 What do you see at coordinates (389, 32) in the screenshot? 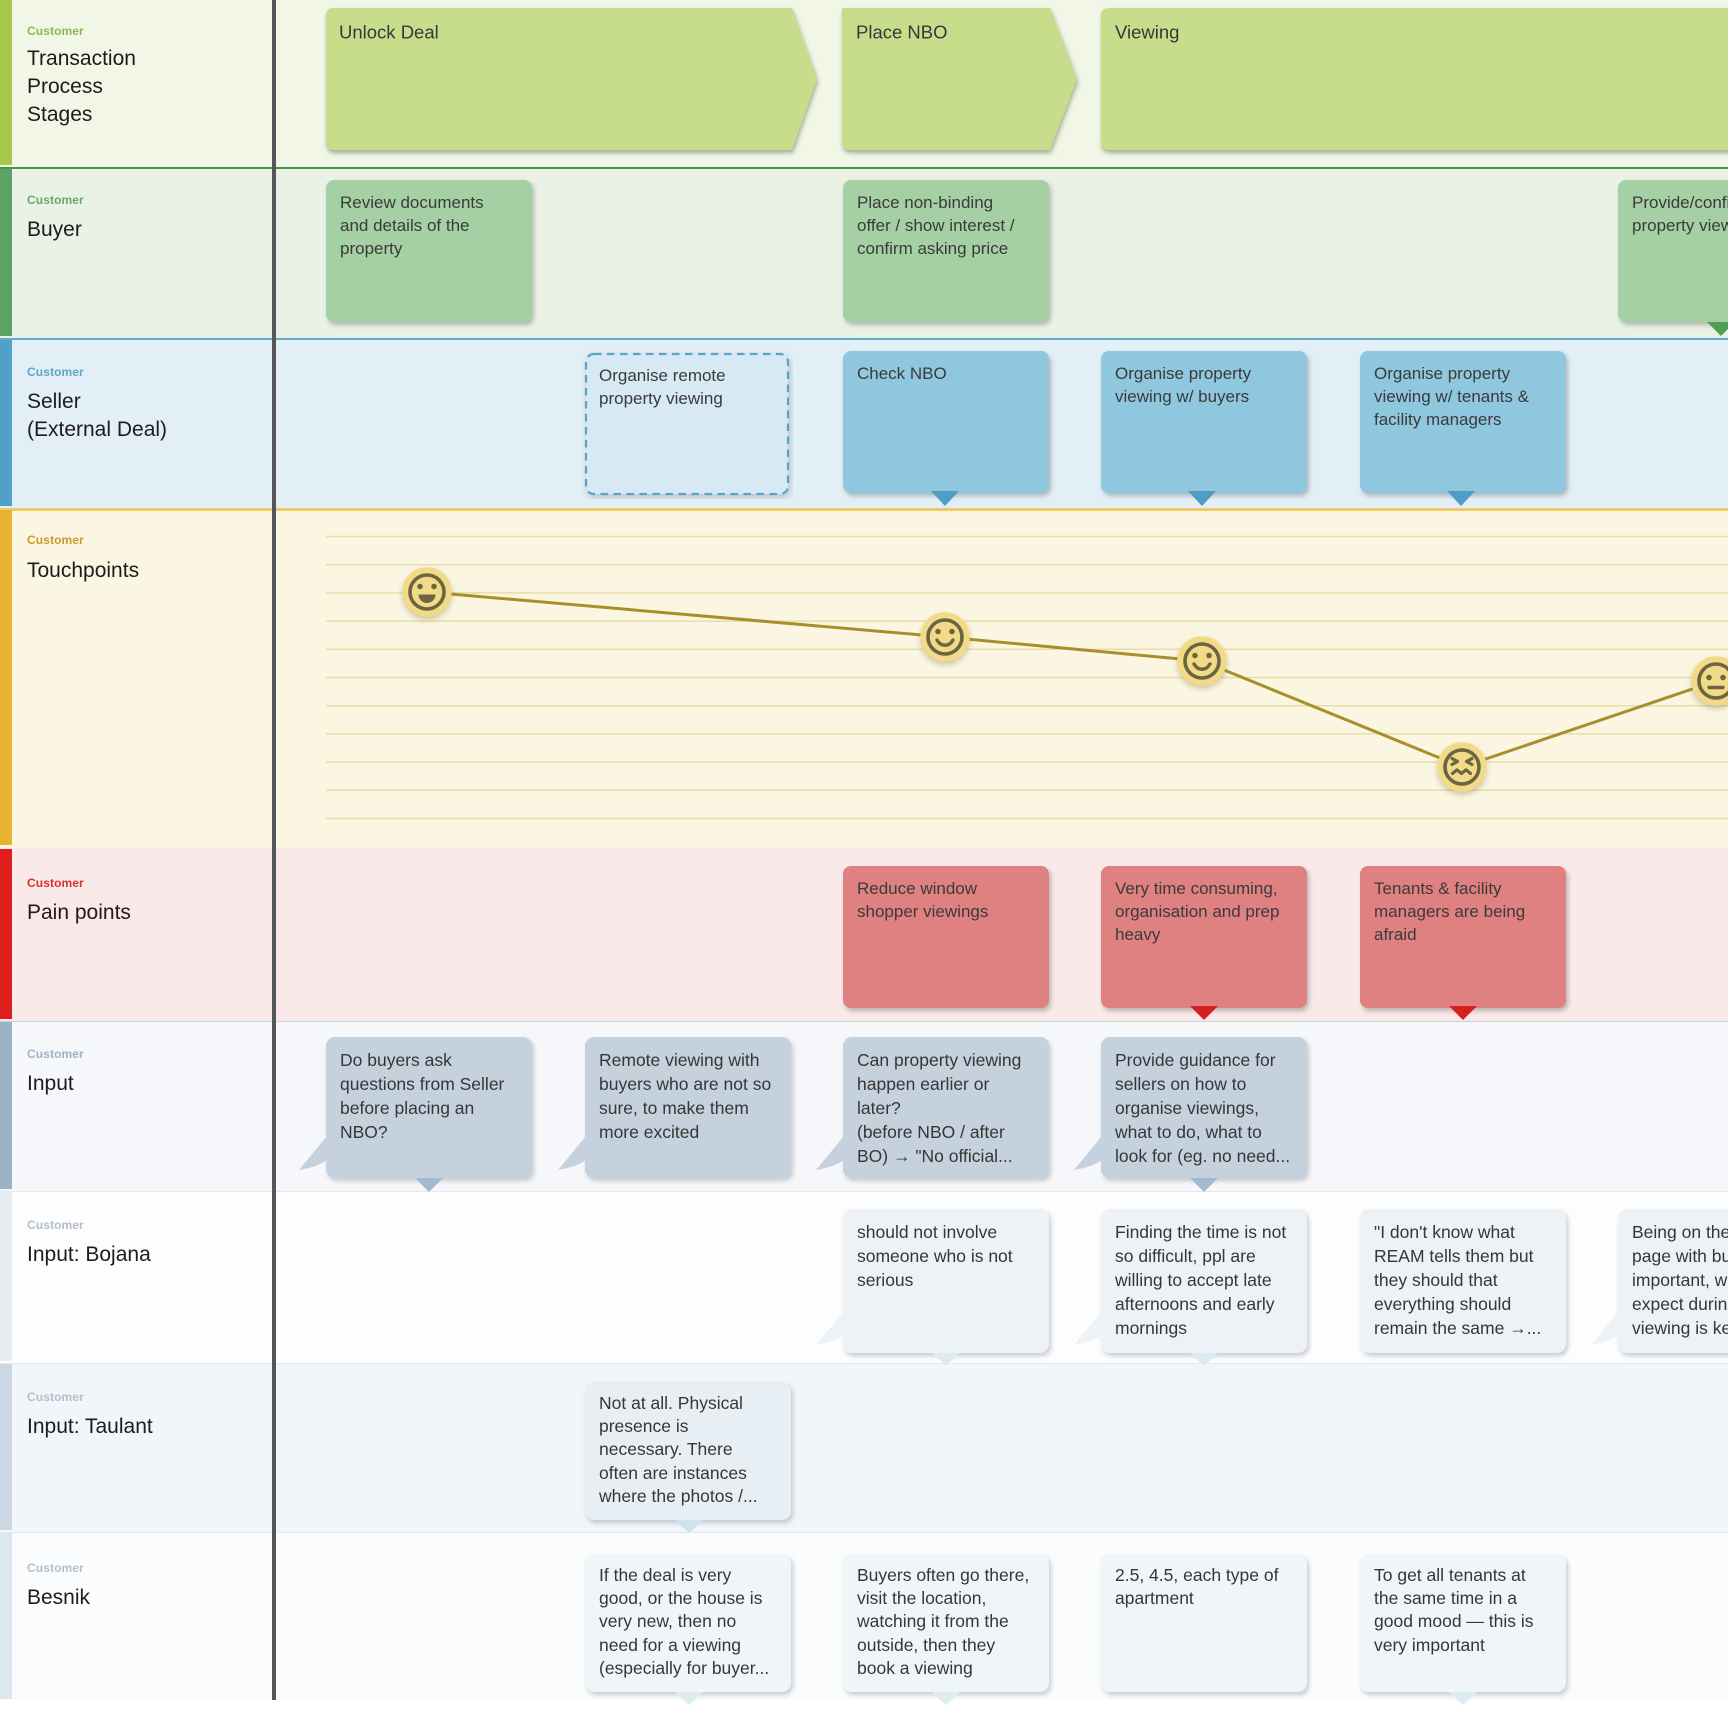
I see `svg-text: Unlock Deal` at bounding box center [389, 32].